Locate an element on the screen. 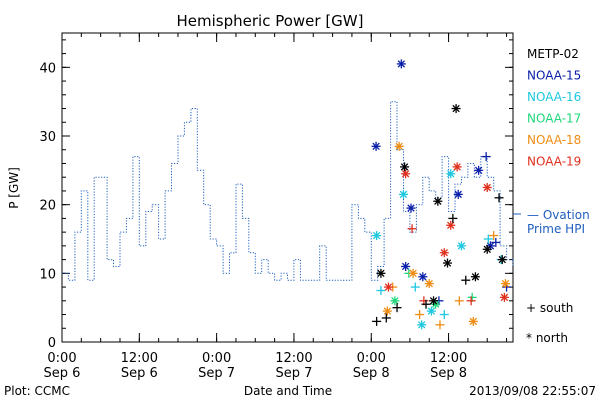 This screenshot has height=400, width=600. y-tick-label: 10 is located at coordinates (47, 274).